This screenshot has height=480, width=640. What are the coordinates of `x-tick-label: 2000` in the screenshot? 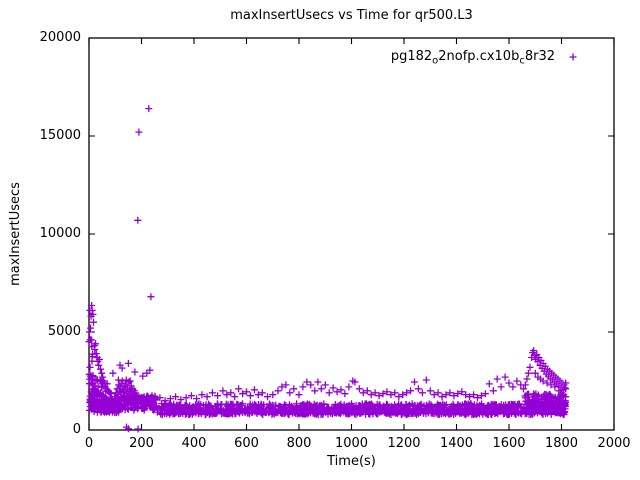 It's located at (614, 443).